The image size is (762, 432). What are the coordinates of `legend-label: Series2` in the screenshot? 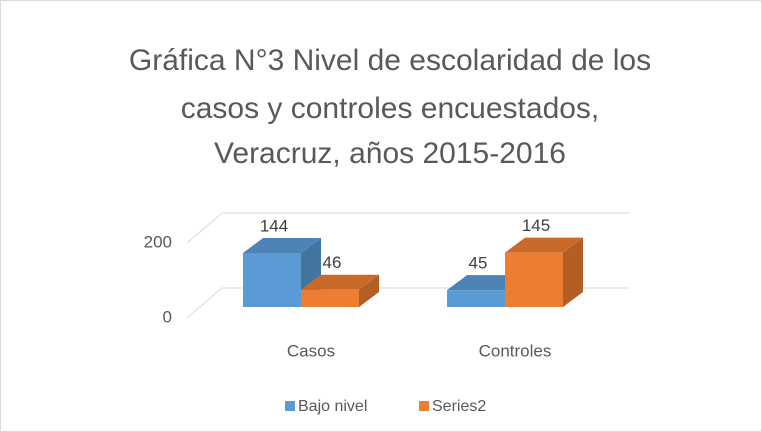 It's located at (459, 406).